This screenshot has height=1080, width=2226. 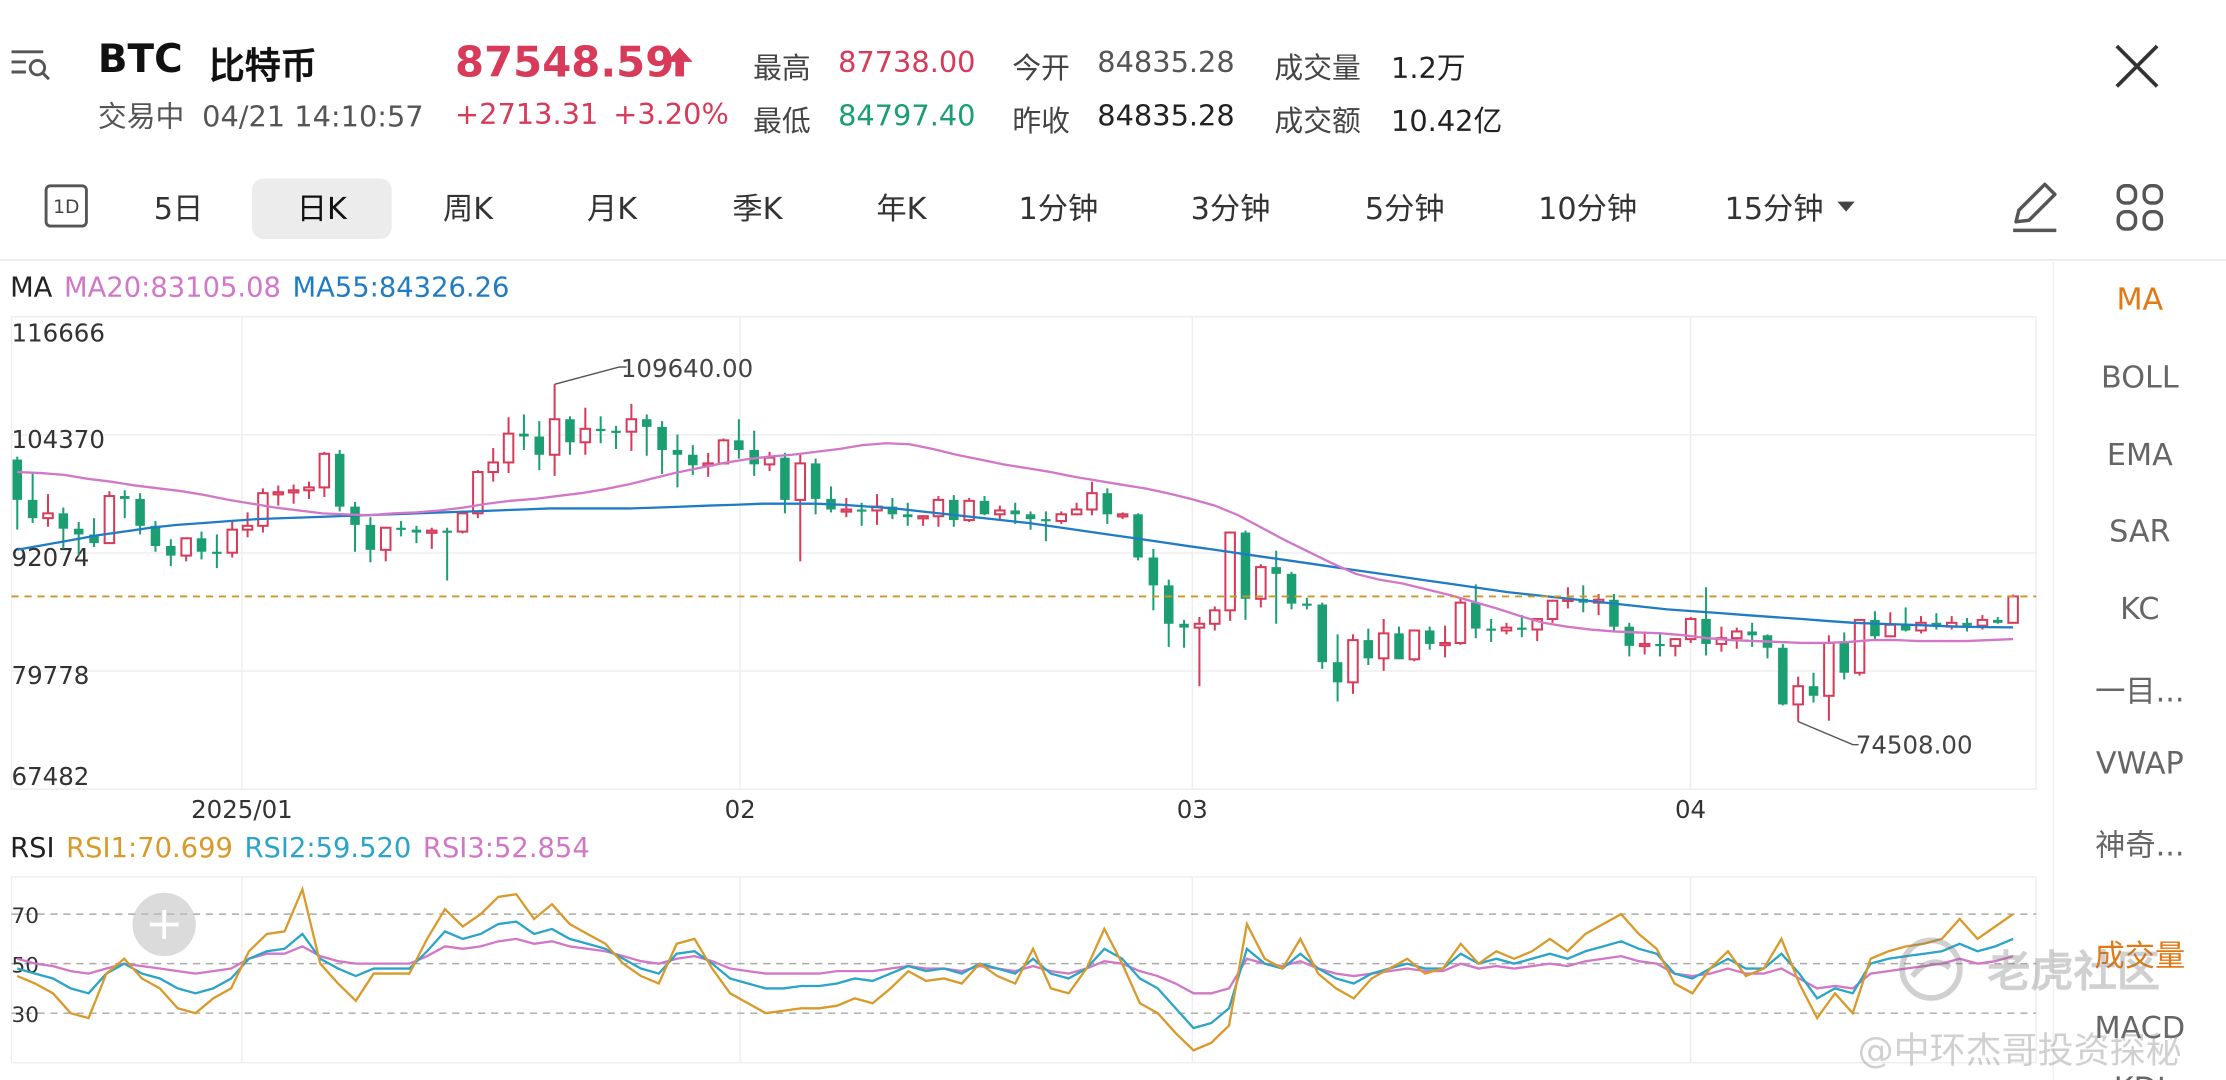 I want to click on tab-5d: 5日, so click(x=178, y=209).